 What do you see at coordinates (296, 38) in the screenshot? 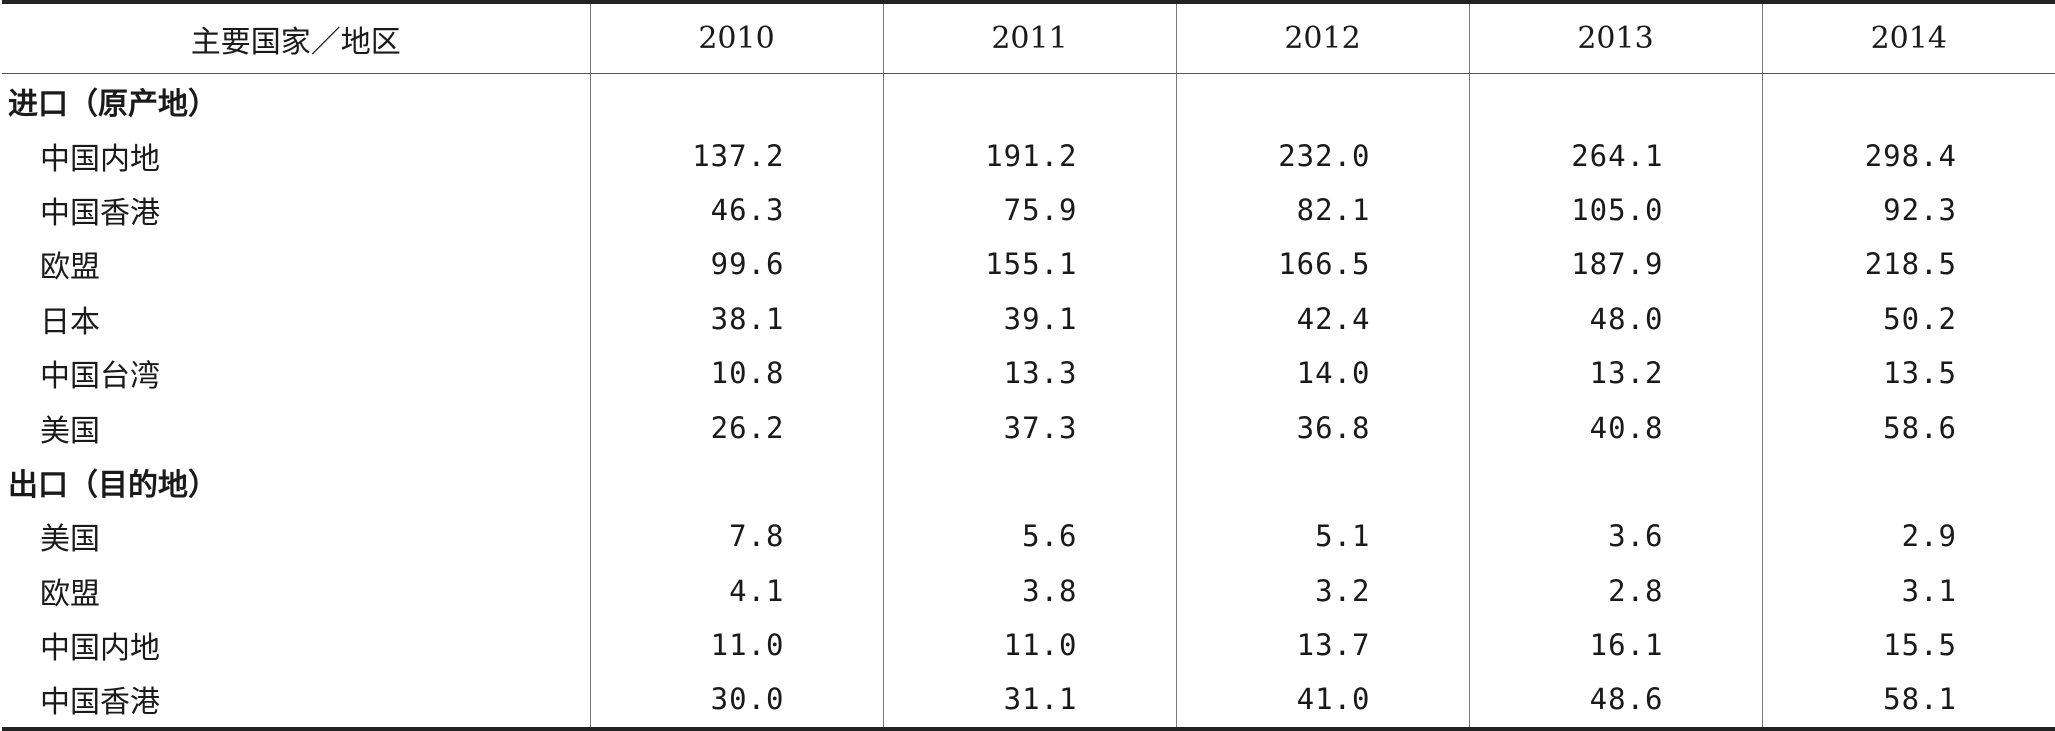
I see `header-region: 主要国家／地区` at bounding box center [296, 38].